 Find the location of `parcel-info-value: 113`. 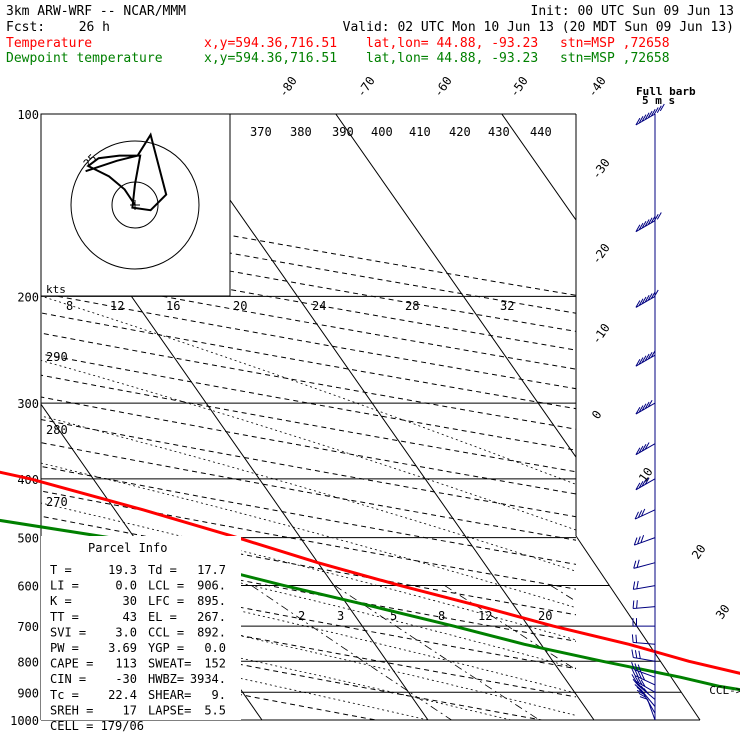

parcel-info-value: 113 is located at coordinates (126, 664).